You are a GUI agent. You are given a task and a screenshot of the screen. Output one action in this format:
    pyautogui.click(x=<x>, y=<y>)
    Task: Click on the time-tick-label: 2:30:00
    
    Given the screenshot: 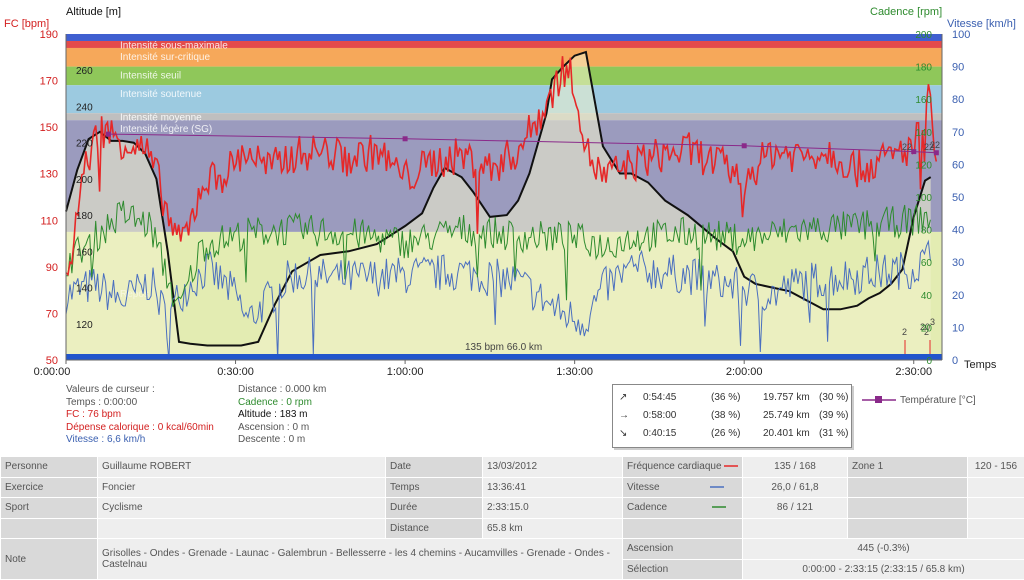 What is the action you would take?
    pyautogui.click(x=913, y=372)
    